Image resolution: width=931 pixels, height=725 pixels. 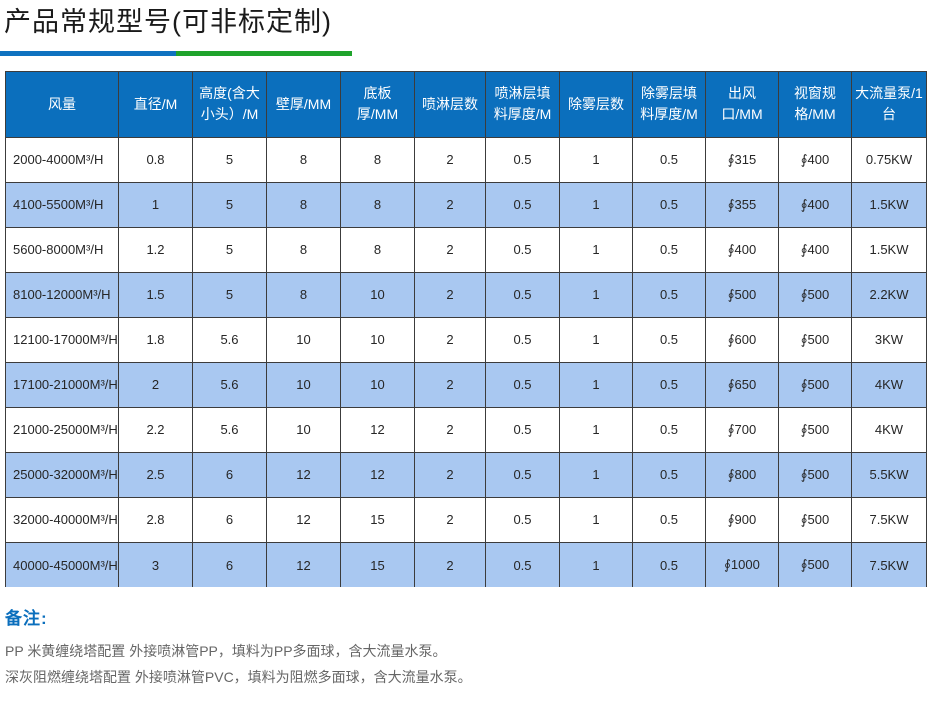 What do you see at coordinates (742, 474) in the screenshot?
I see `table-cell: ∮800` at bounding box center [742, 474].